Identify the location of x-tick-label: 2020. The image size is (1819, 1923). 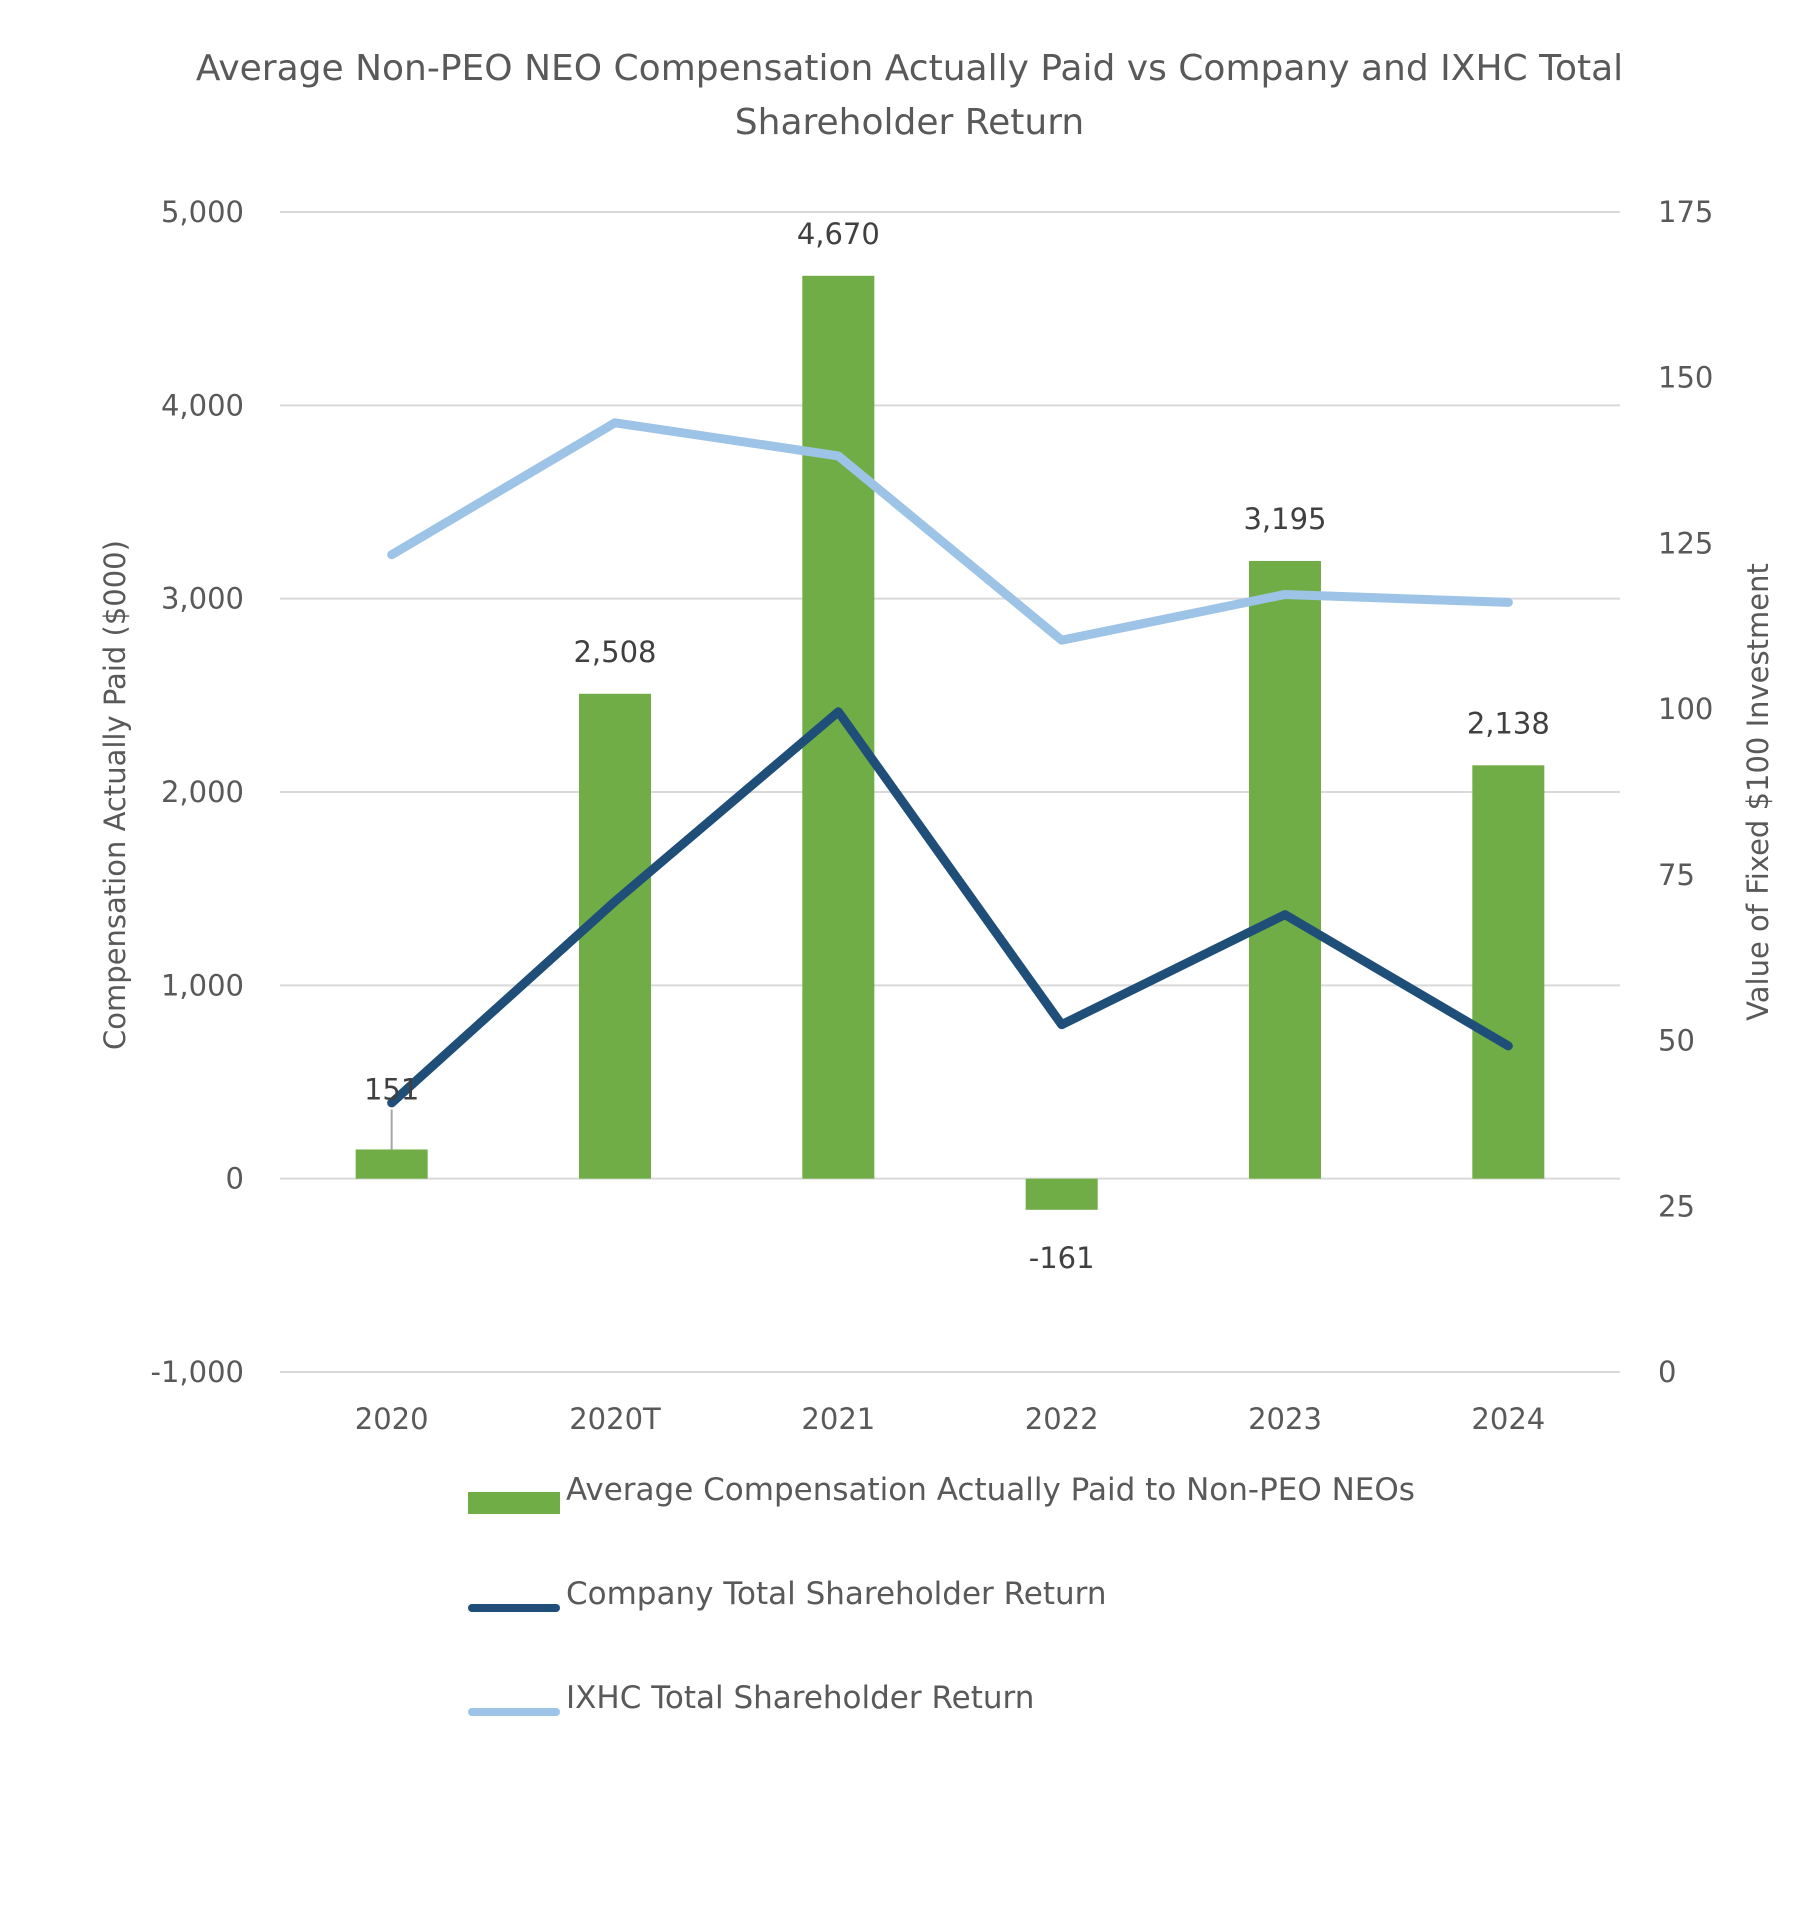
(392, 1419).